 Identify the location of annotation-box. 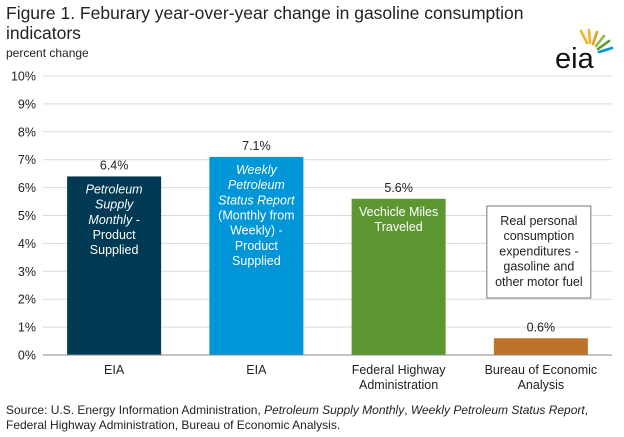
(539, 252).